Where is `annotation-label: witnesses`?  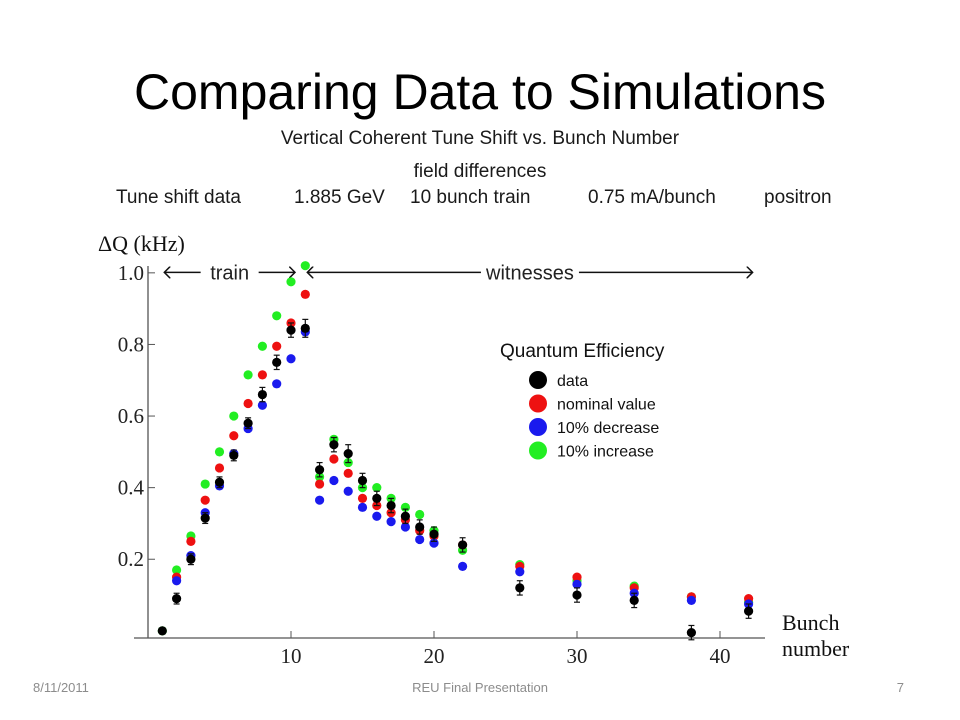 annotation-label: witnesses is located at coordinates (529, 273).